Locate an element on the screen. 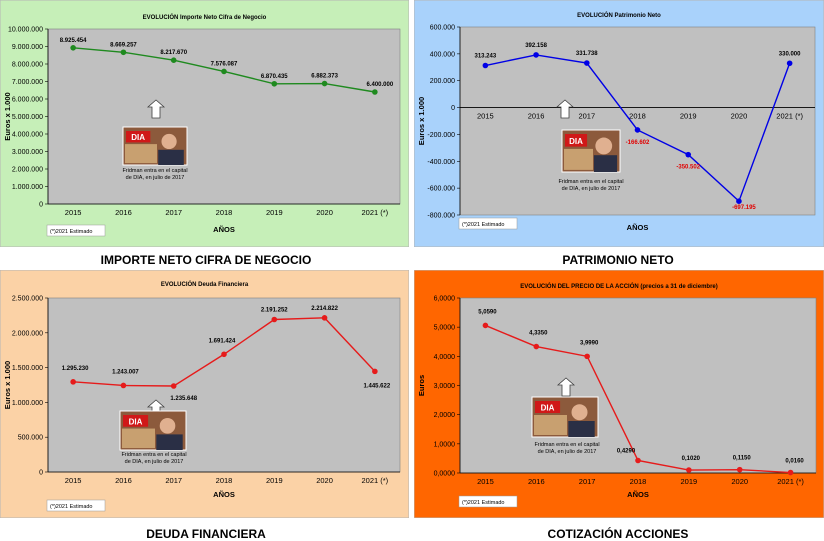  y-tick-label: 5.000.000 is located at coordinates (27, 117).